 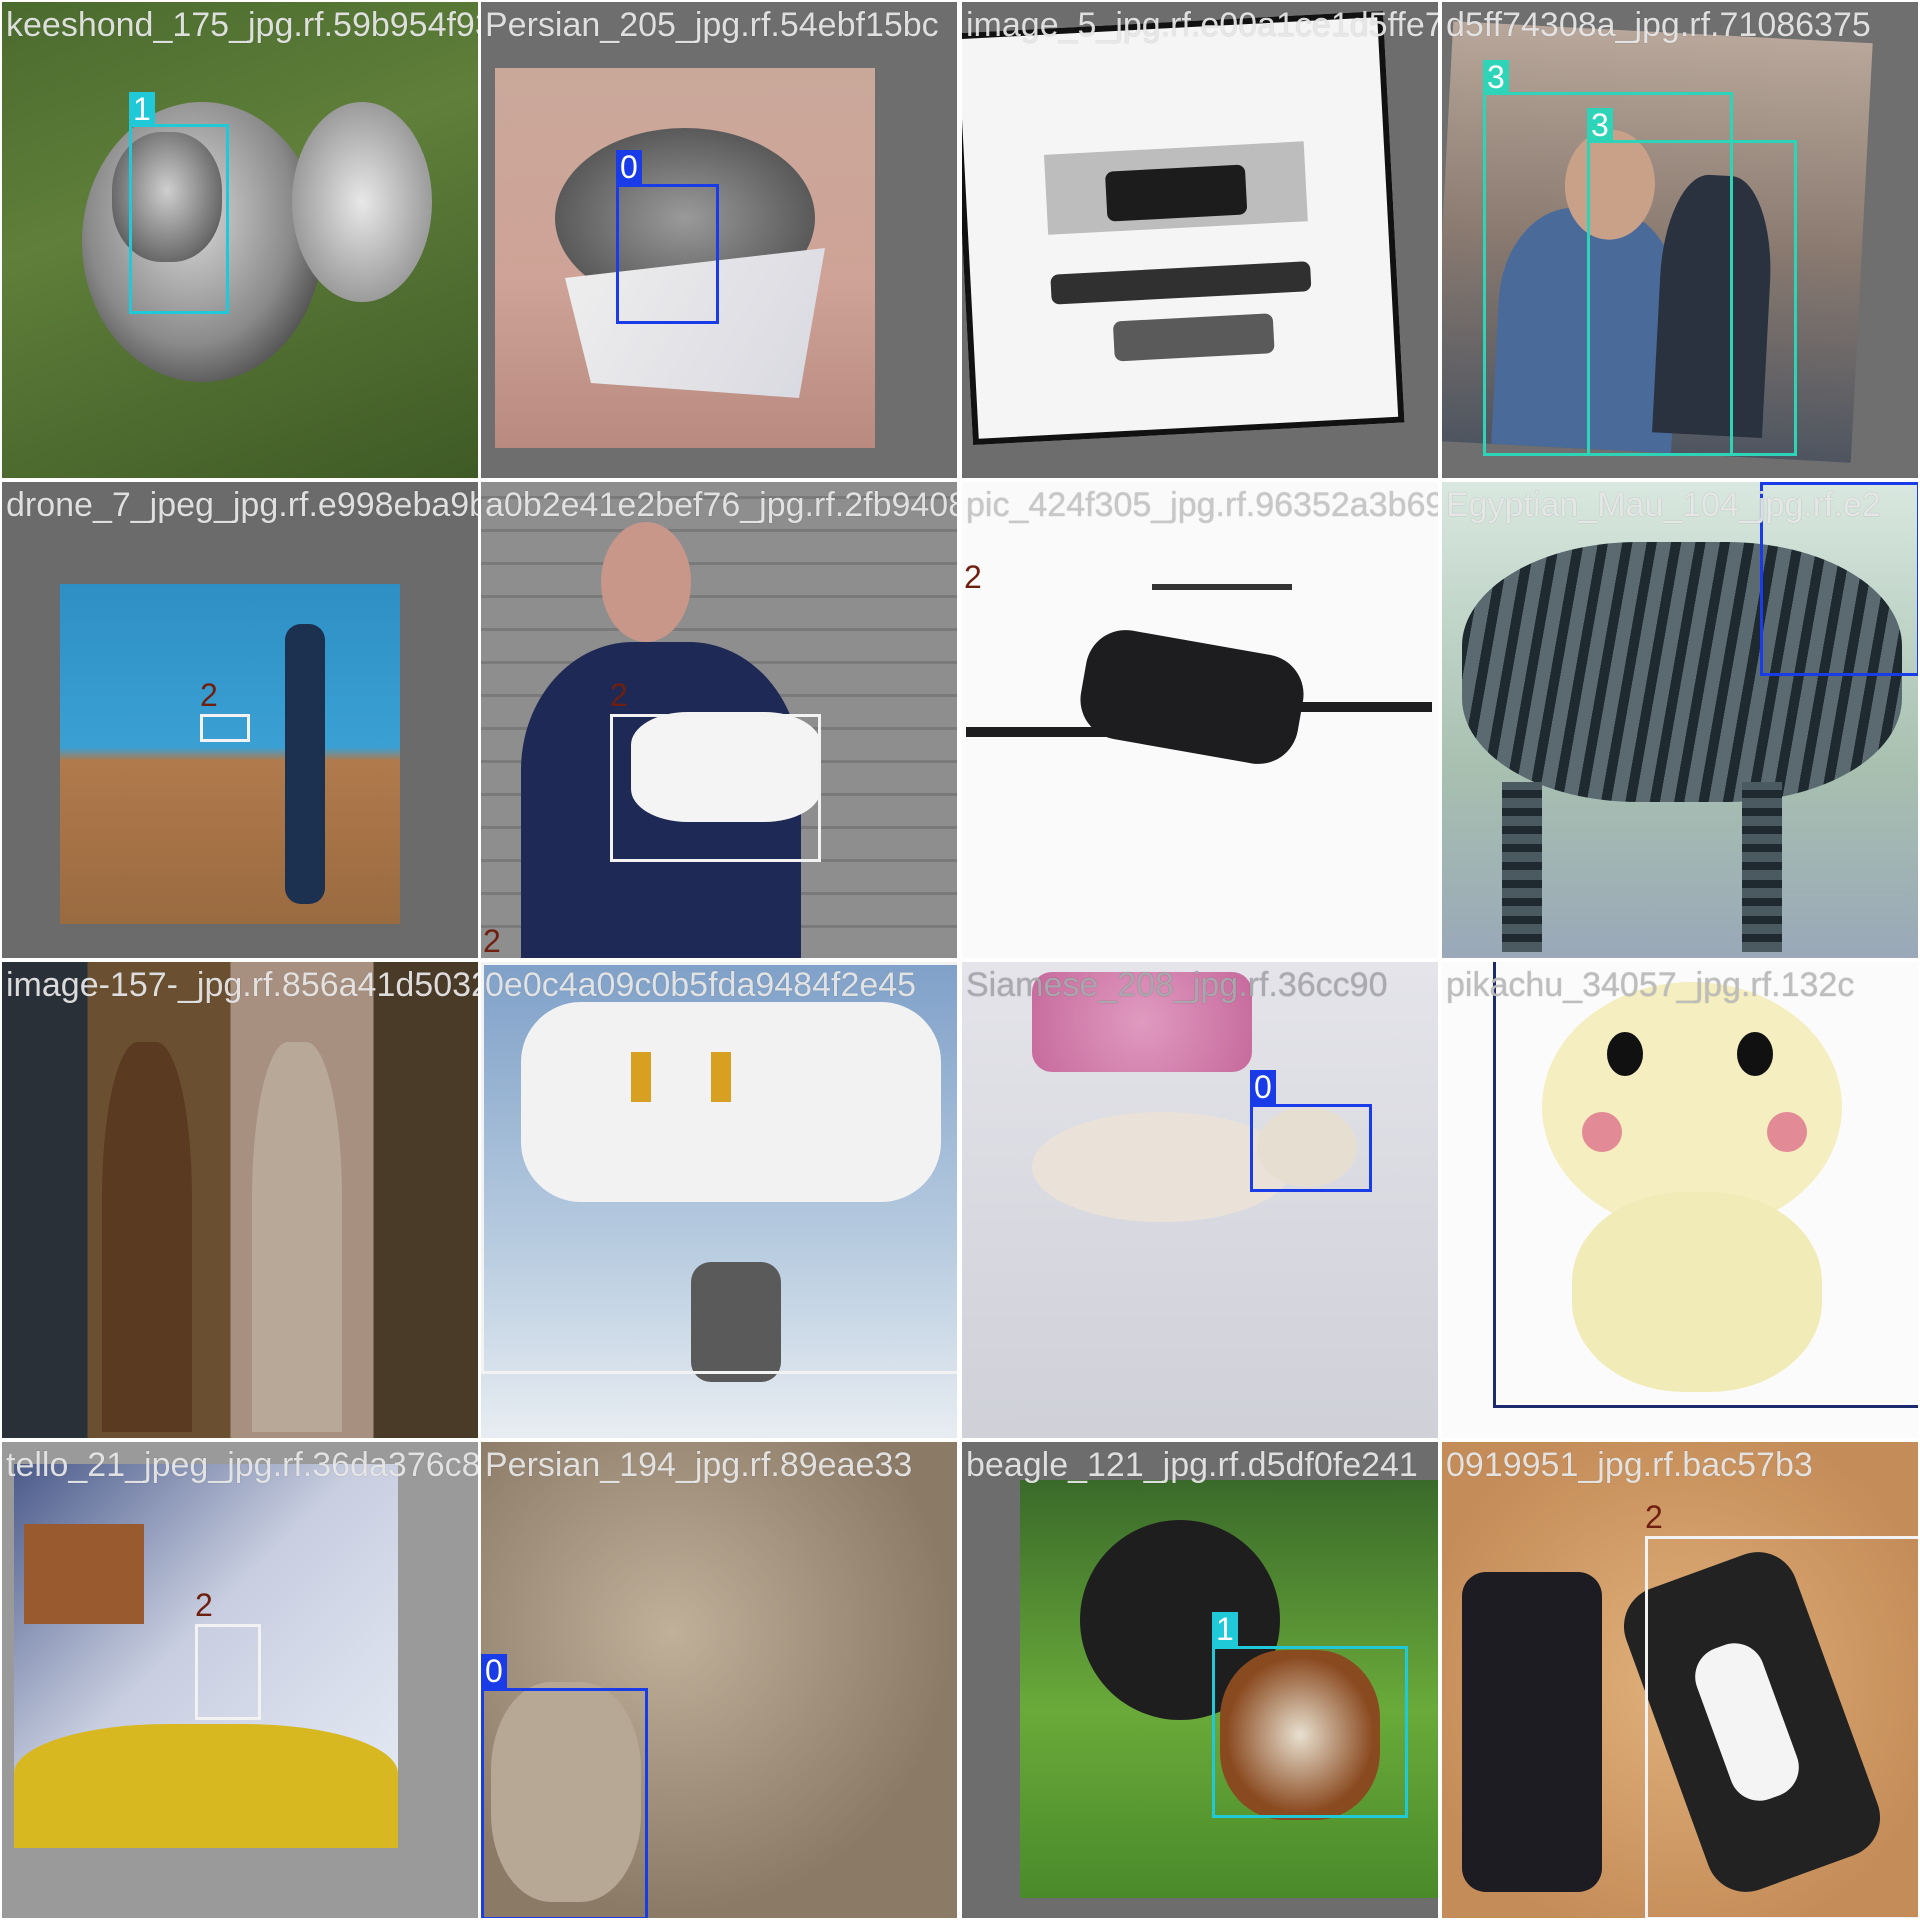 I want to click on mosaic-tile: image-157-_jpg.rf.856a41d50324108bfc752, so click(x=240, y=1200).